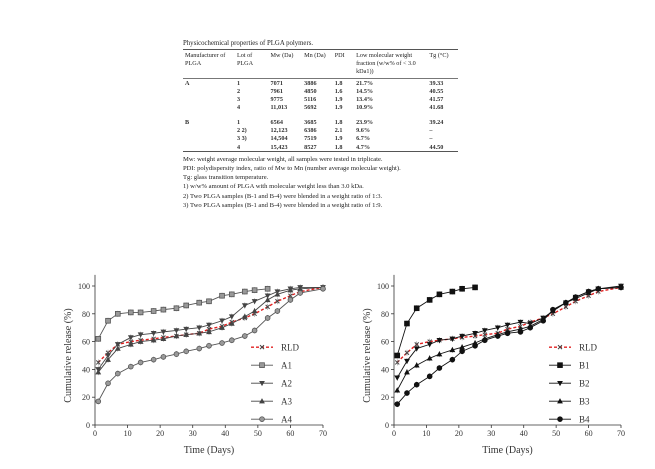 The width and height of the screenshot is (655, 469). I want to click on x-tick-label: 20, so click(459, 433).